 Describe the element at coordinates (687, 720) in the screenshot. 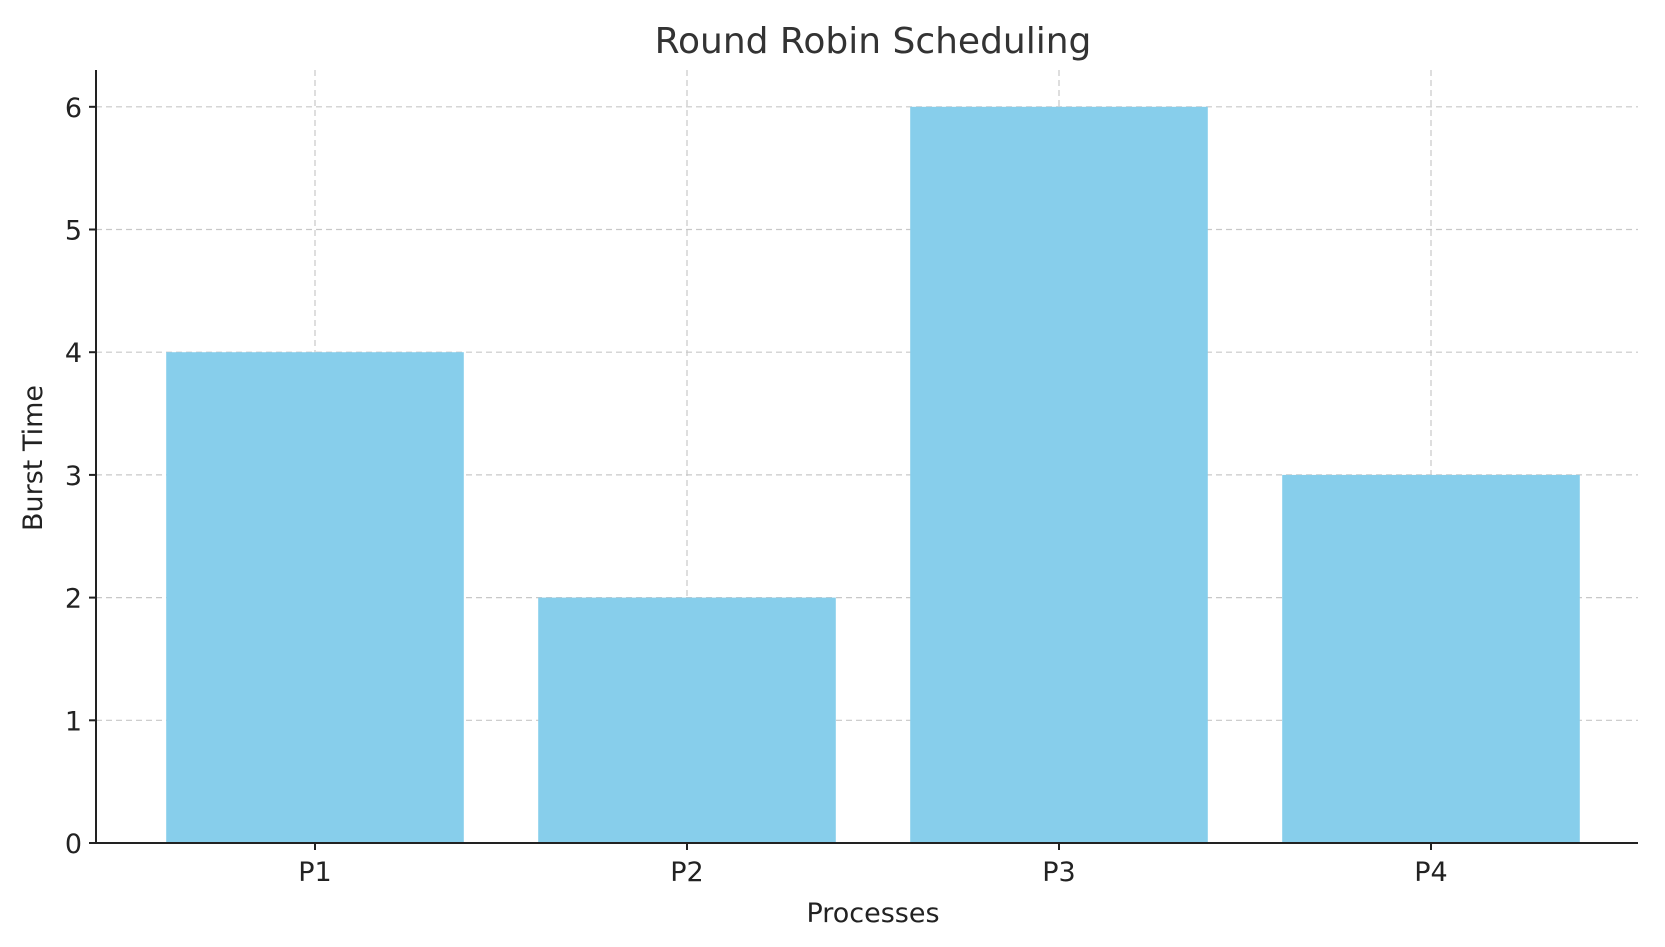

I see `bar-p2` at that location.